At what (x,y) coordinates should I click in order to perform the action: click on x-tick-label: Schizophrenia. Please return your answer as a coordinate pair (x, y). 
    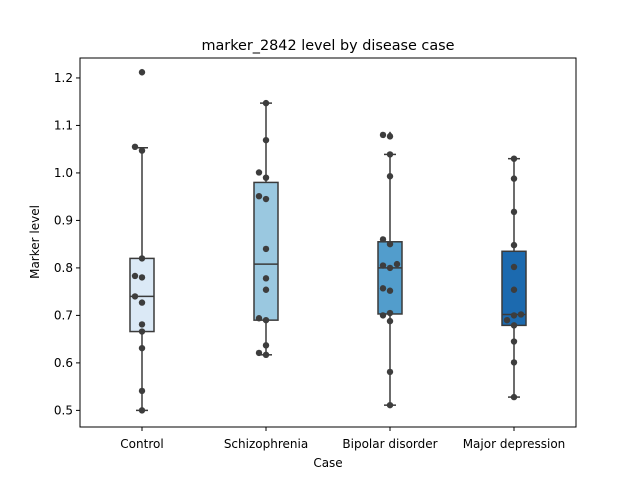
    Looking at the image, I should click on (266, 444).